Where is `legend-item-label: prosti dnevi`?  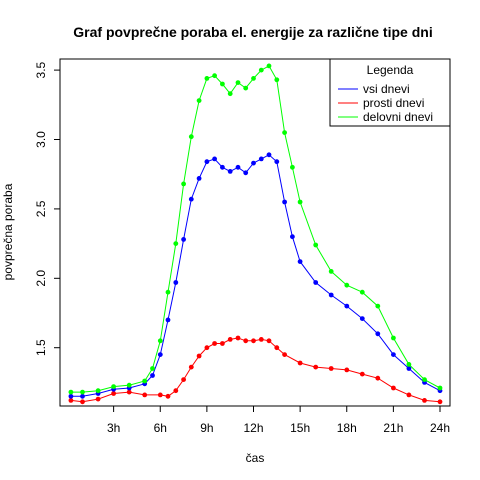
legend-item-label: prosti dnevi is located at coordinates (393, 103).